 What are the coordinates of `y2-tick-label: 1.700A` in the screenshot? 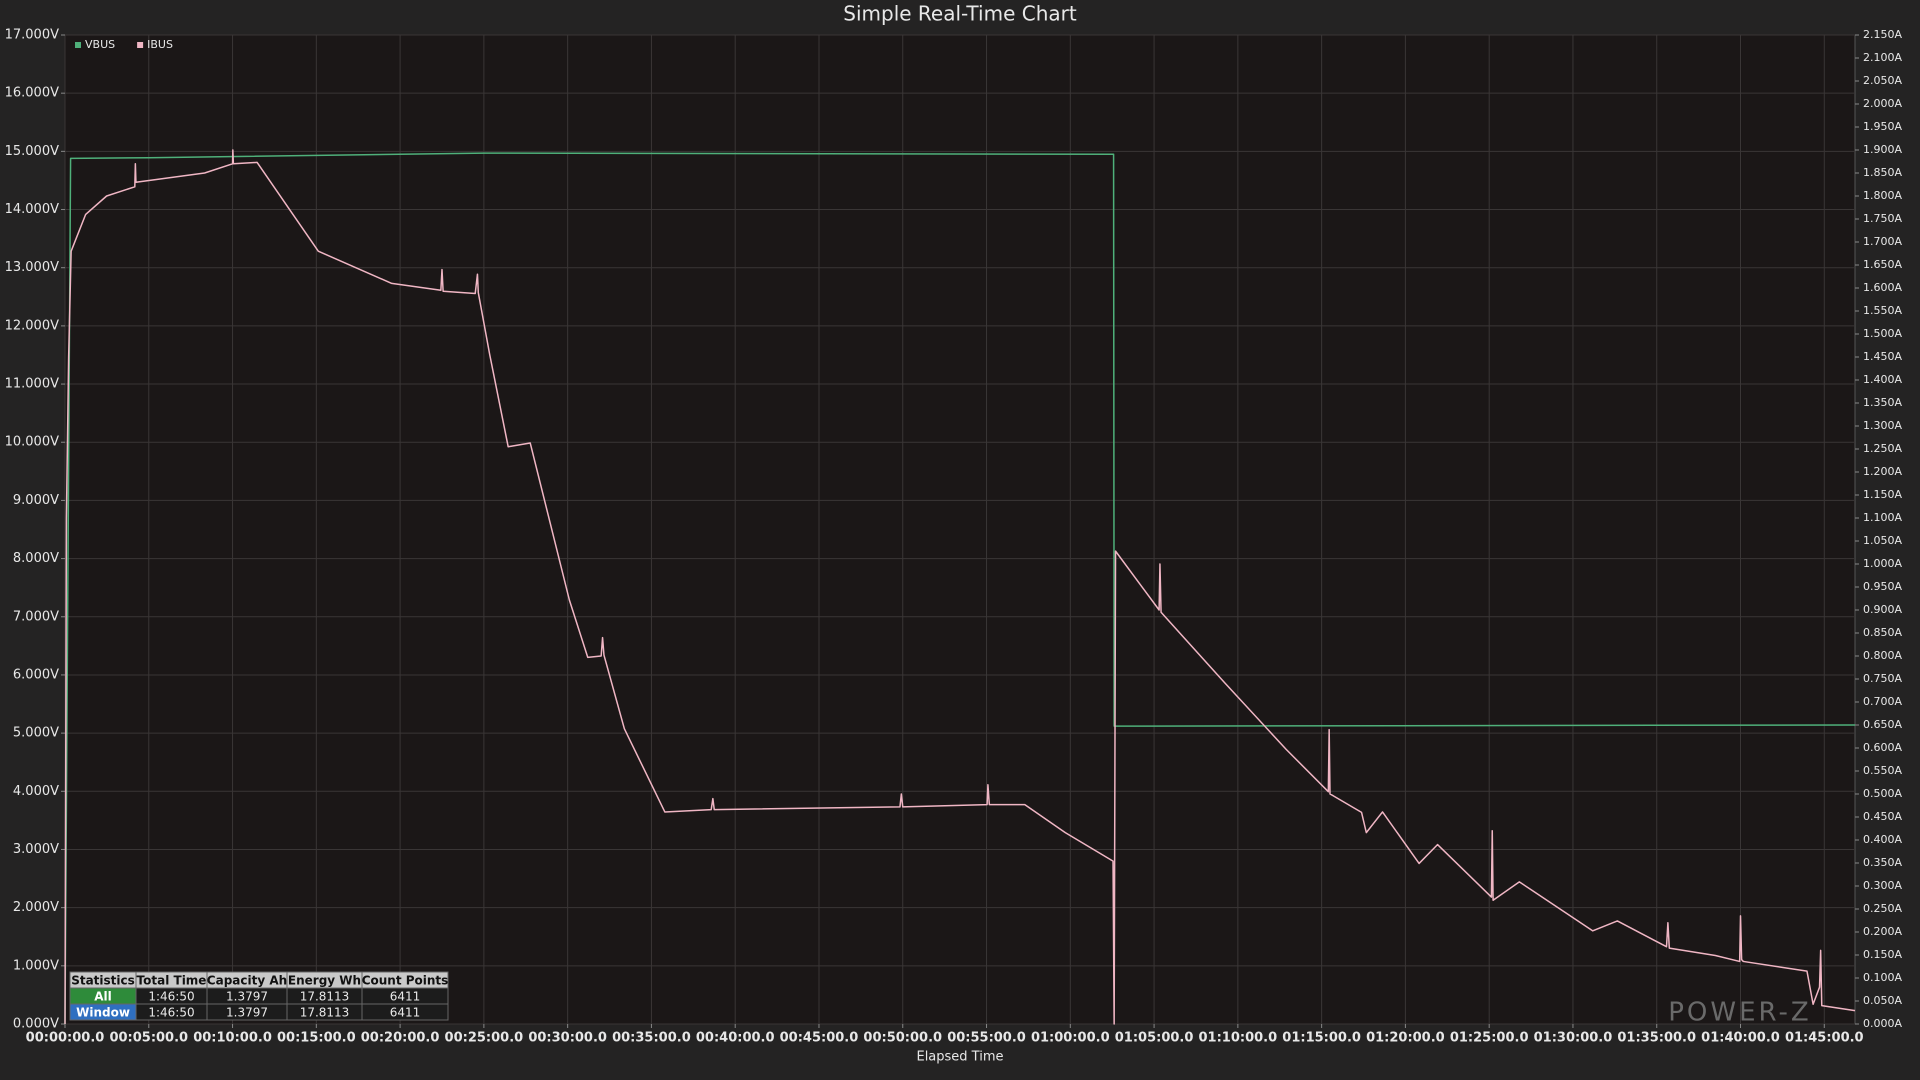 It's located at (1882, 241).